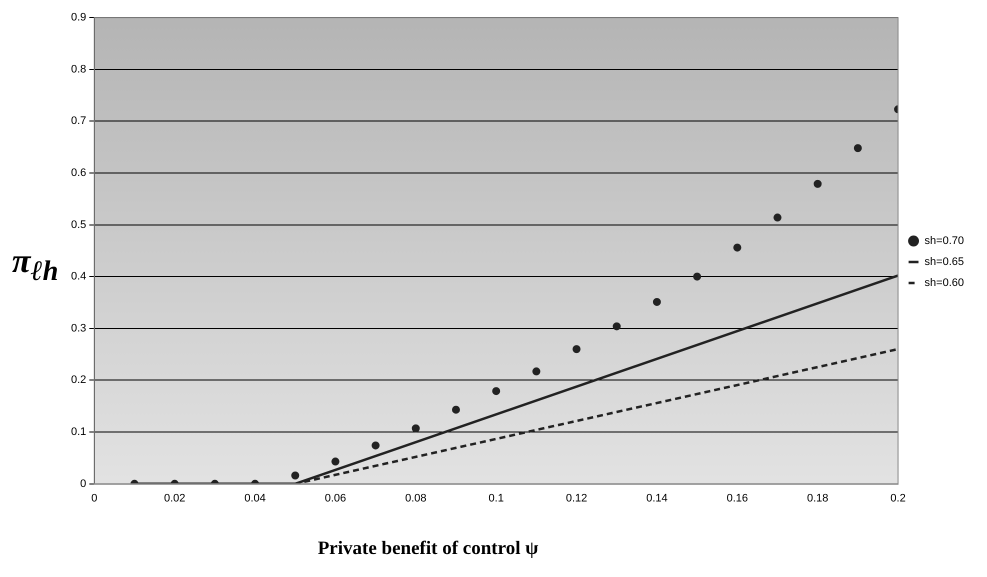 Image resolution: width=987 pixels, height=577 pixels. Describe the element at coordinates (496, 498) in the screenshot. I see `x-tick-label: 0.1` at that location.